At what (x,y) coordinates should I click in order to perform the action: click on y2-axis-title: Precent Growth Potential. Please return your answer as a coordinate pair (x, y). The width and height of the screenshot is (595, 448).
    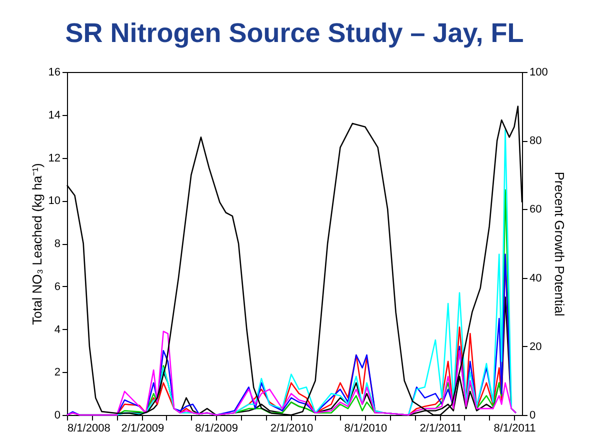
    Looking at the image, I should click on (559, 244).